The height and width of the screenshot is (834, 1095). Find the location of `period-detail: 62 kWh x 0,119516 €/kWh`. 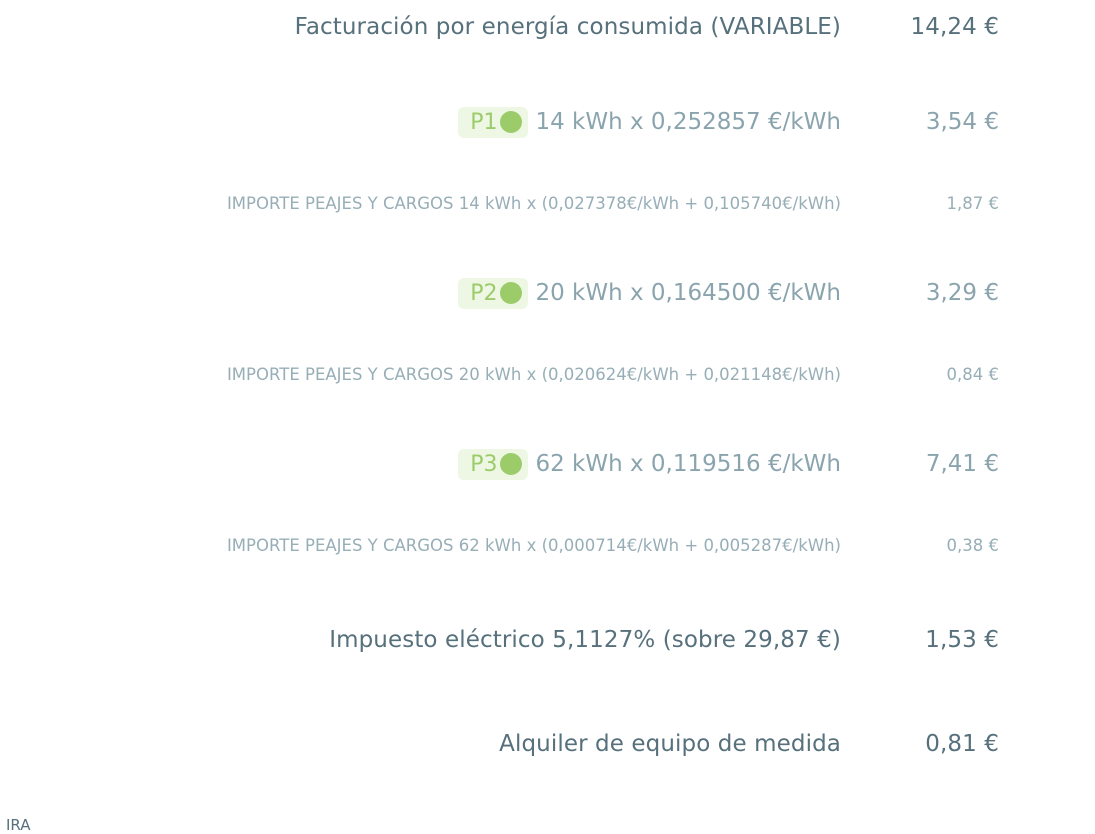

period-detail: 62 kWh x 0,119516 €/kWh is located at coordinates (688, 464).